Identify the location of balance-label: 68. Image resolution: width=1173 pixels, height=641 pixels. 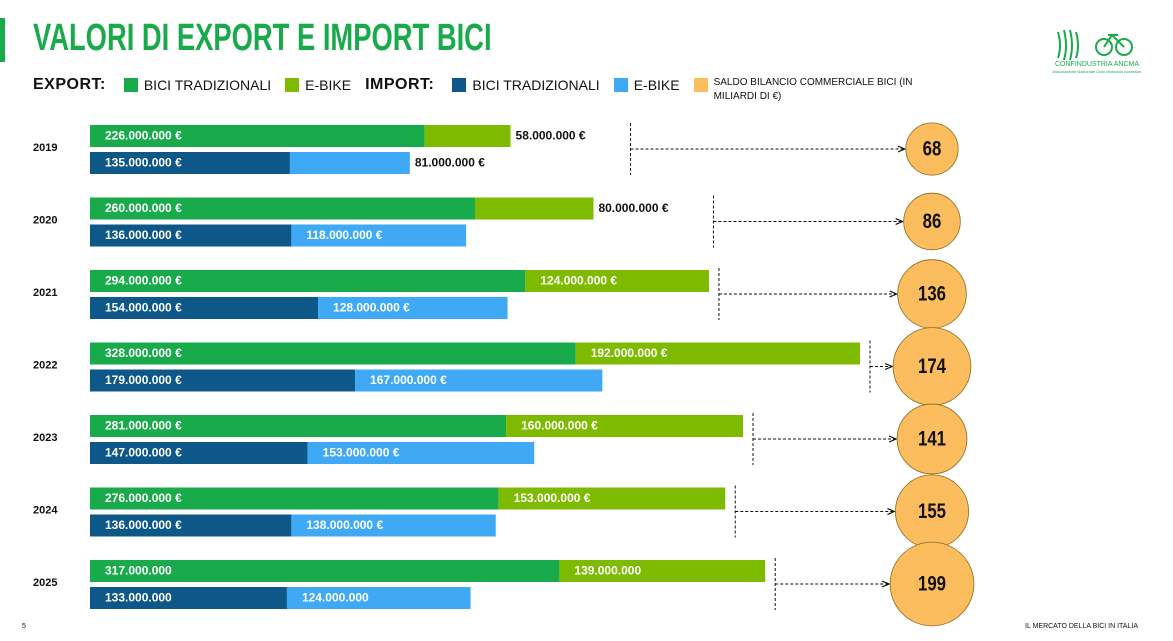
(932, 149).